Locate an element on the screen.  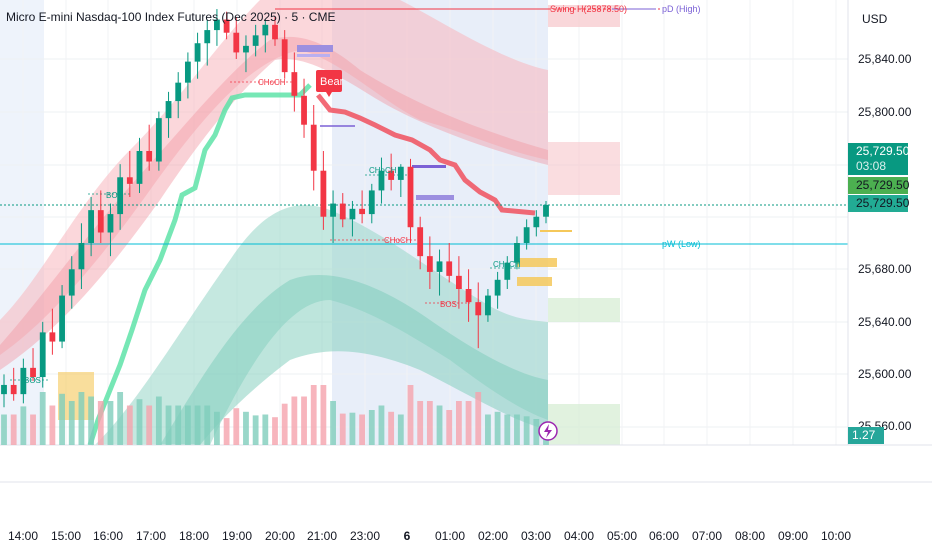
y-tick-label: 25,640.00 is located at coordinates (885, 322).